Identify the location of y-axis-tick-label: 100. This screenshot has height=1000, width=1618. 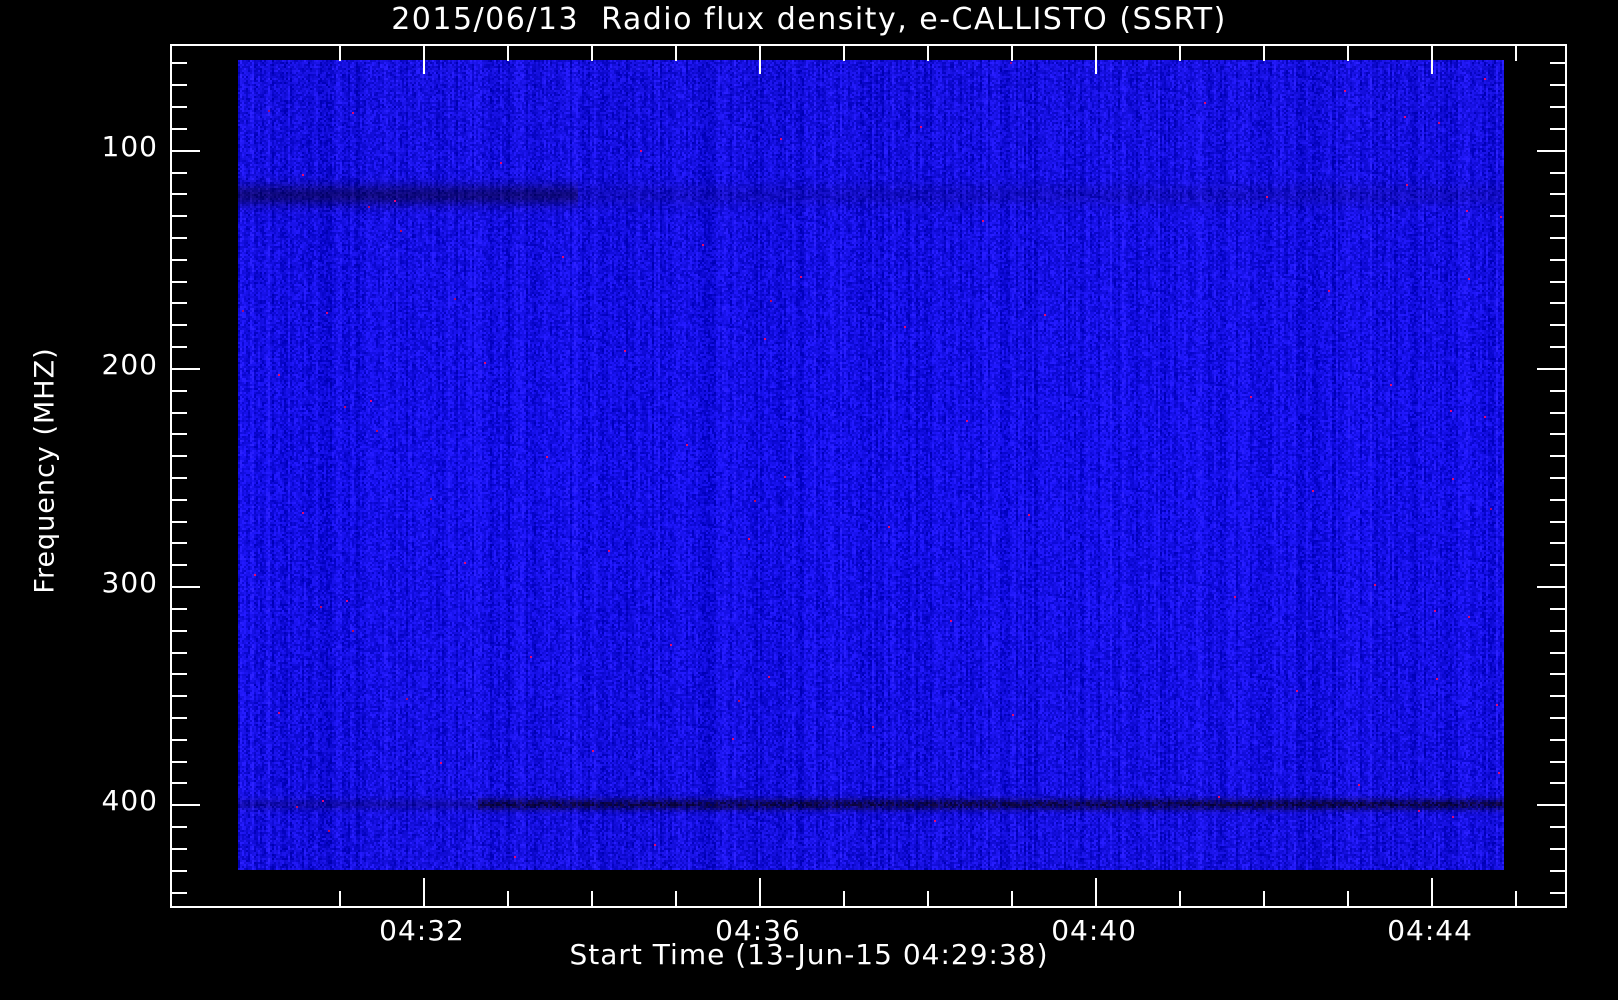
(129, 146).